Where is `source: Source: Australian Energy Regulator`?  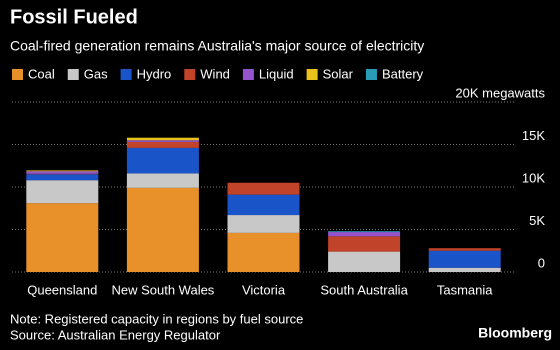 source: Source: Australian Energy Regulator is located at coordinates (115, 334).